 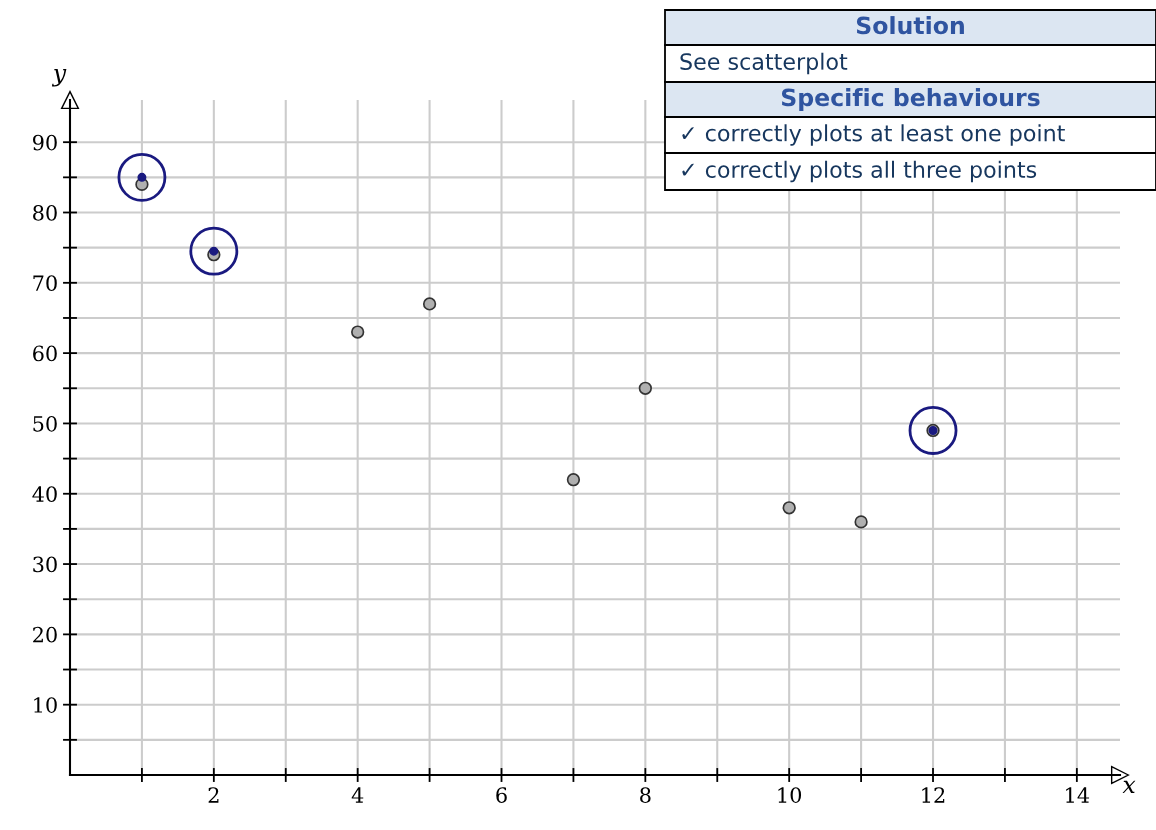 I want to click on y-tick-label: 30, so click(x=45, y=564).